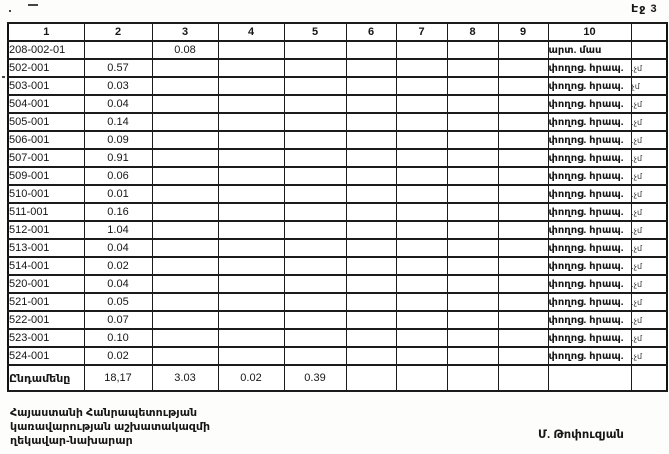 This screenshot has width=669, height=454. What do you see at coordinates (46, 32) in the screenshot?
I see `column-header: 1` at bounding box center [46, 32].